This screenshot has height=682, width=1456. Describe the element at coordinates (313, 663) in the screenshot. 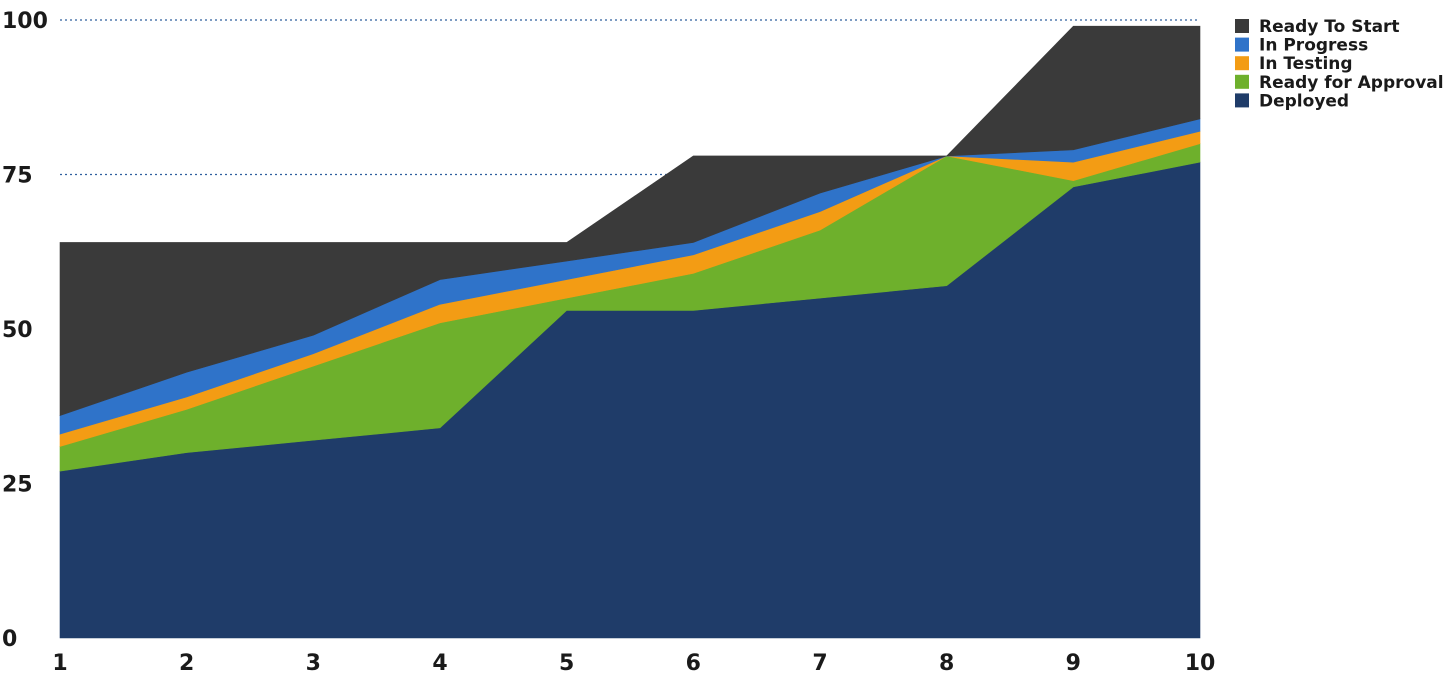

I see `x-tick-3: 3` at that location.